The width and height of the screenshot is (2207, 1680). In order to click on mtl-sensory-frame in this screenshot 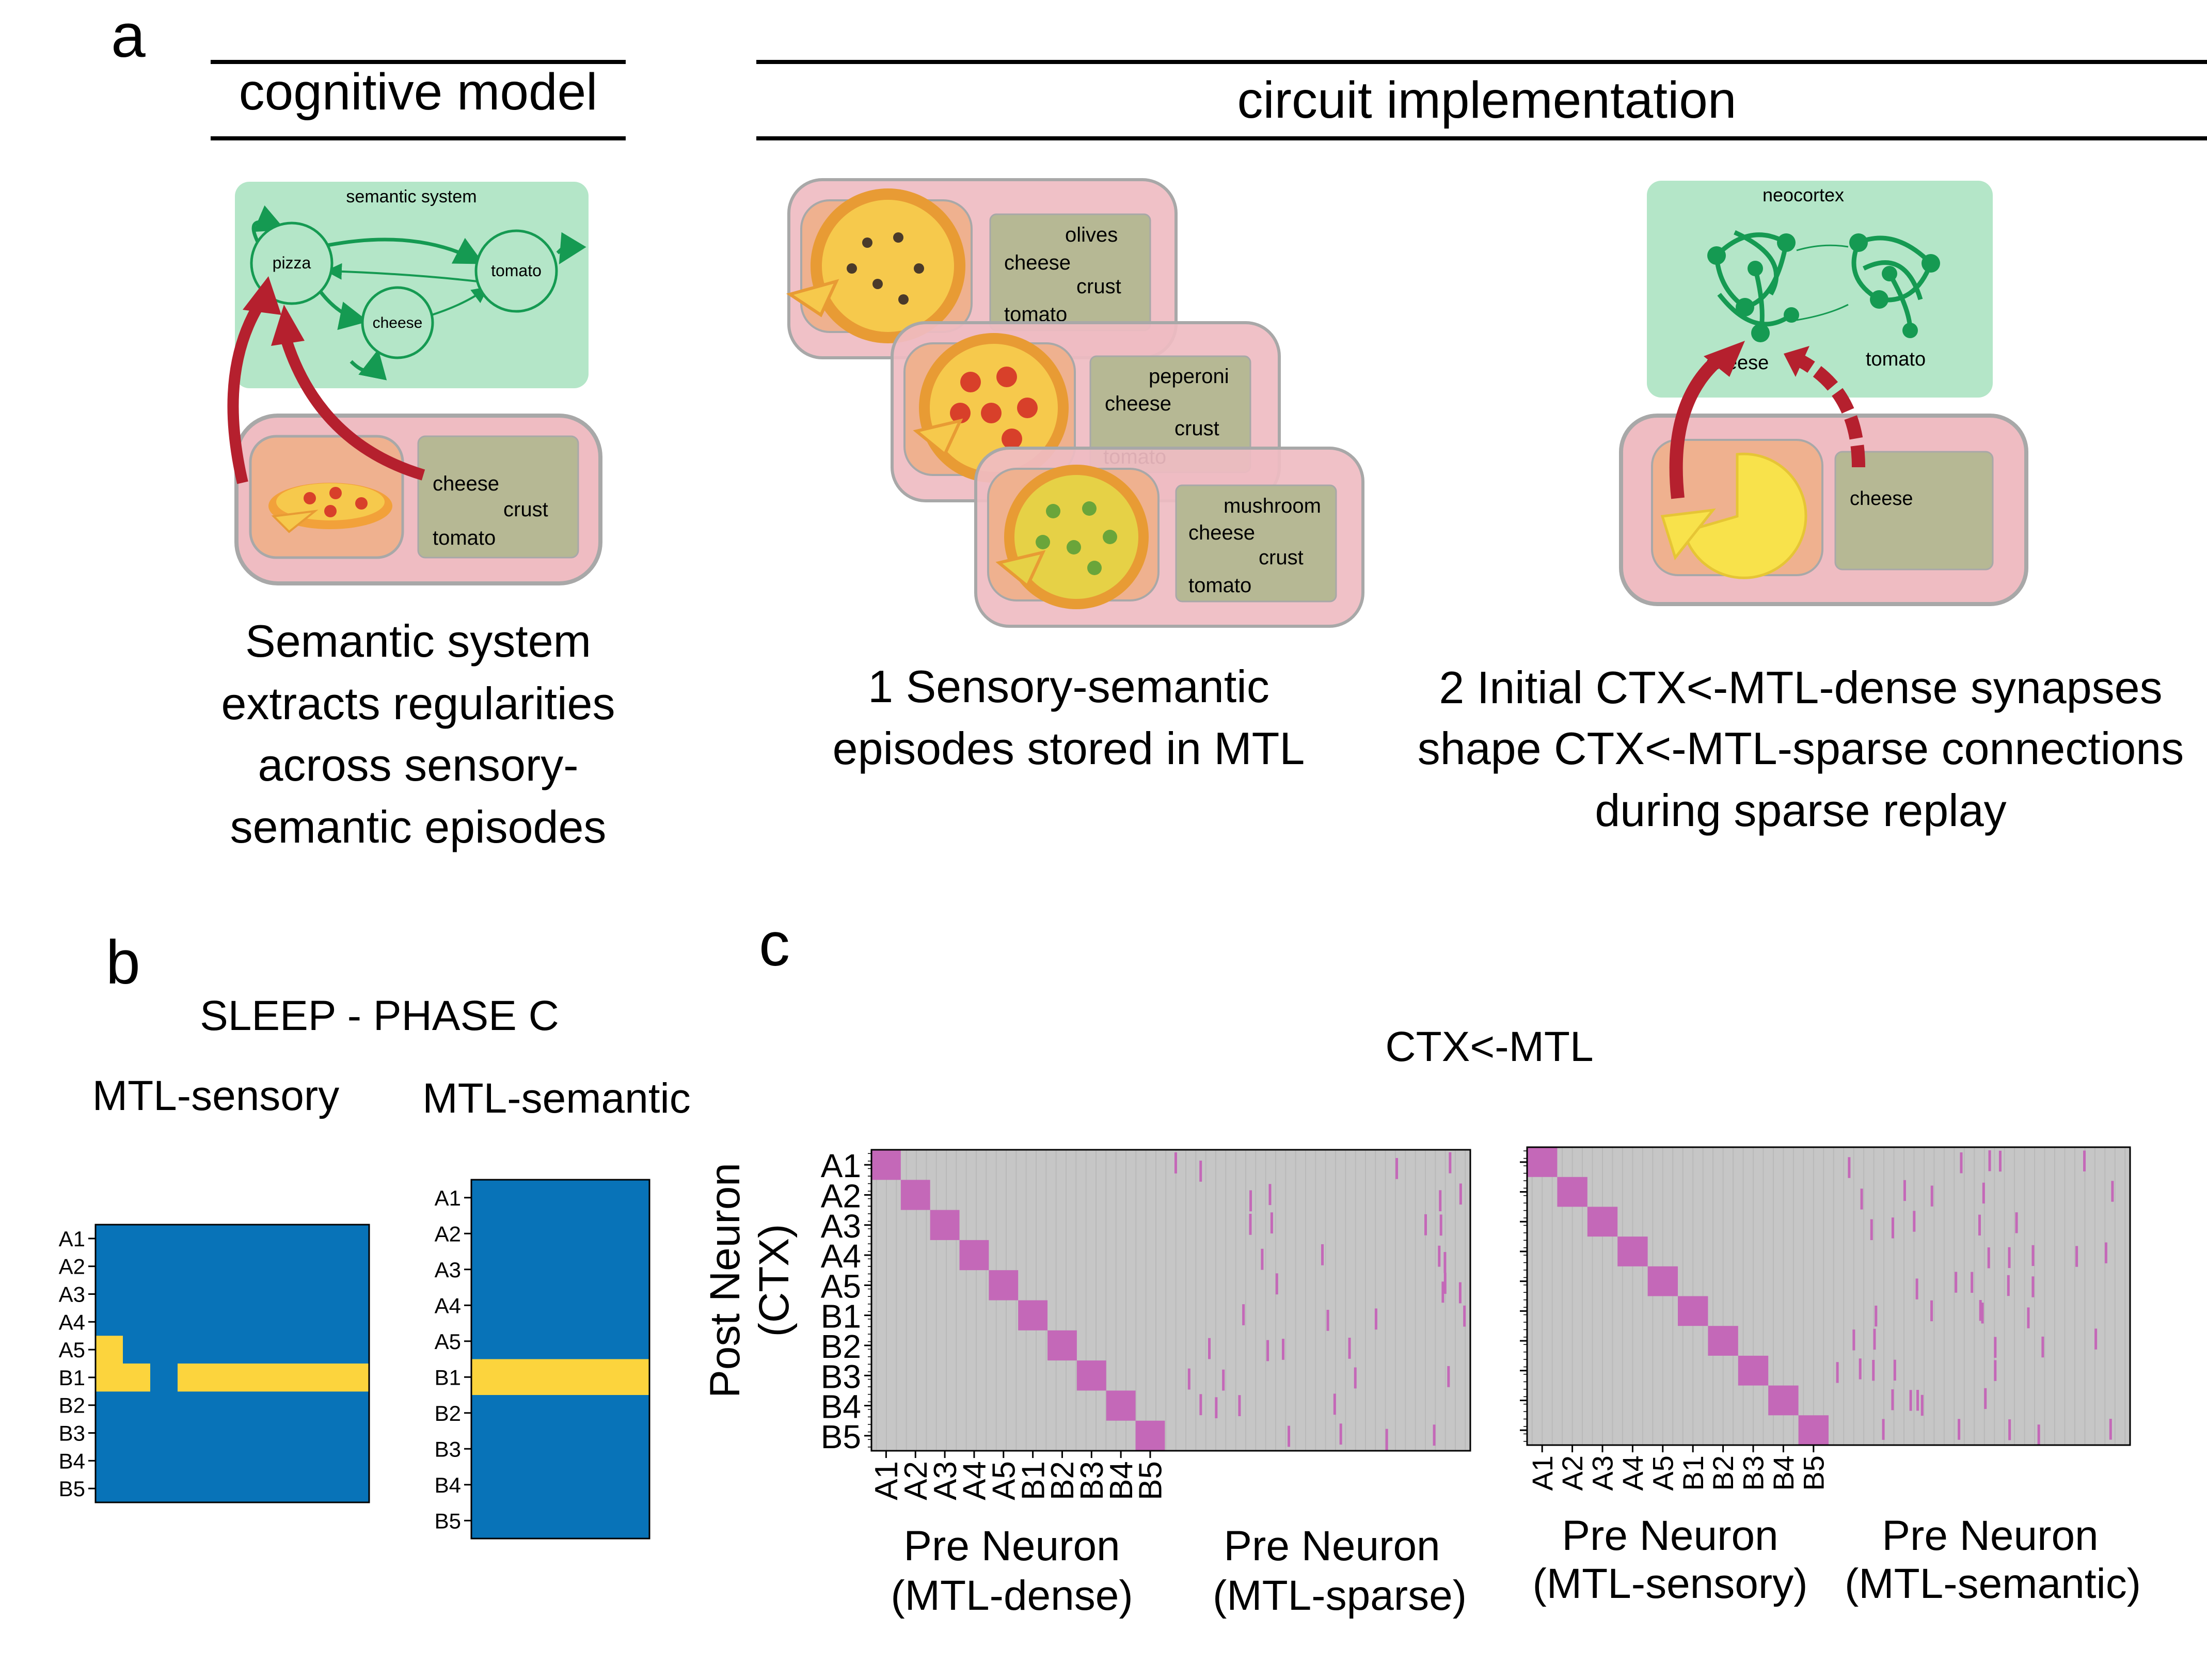, I will do `click(232, 1363)`.